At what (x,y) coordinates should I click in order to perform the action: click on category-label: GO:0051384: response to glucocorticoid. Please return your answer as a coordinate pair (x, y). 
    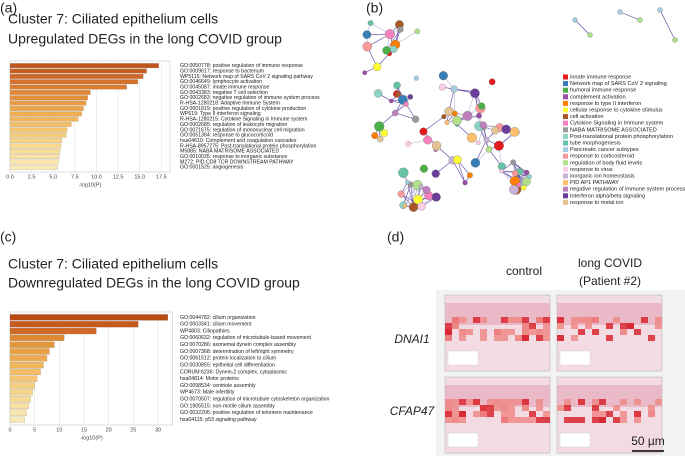
    Looking at the image, I should click on (226, 136).